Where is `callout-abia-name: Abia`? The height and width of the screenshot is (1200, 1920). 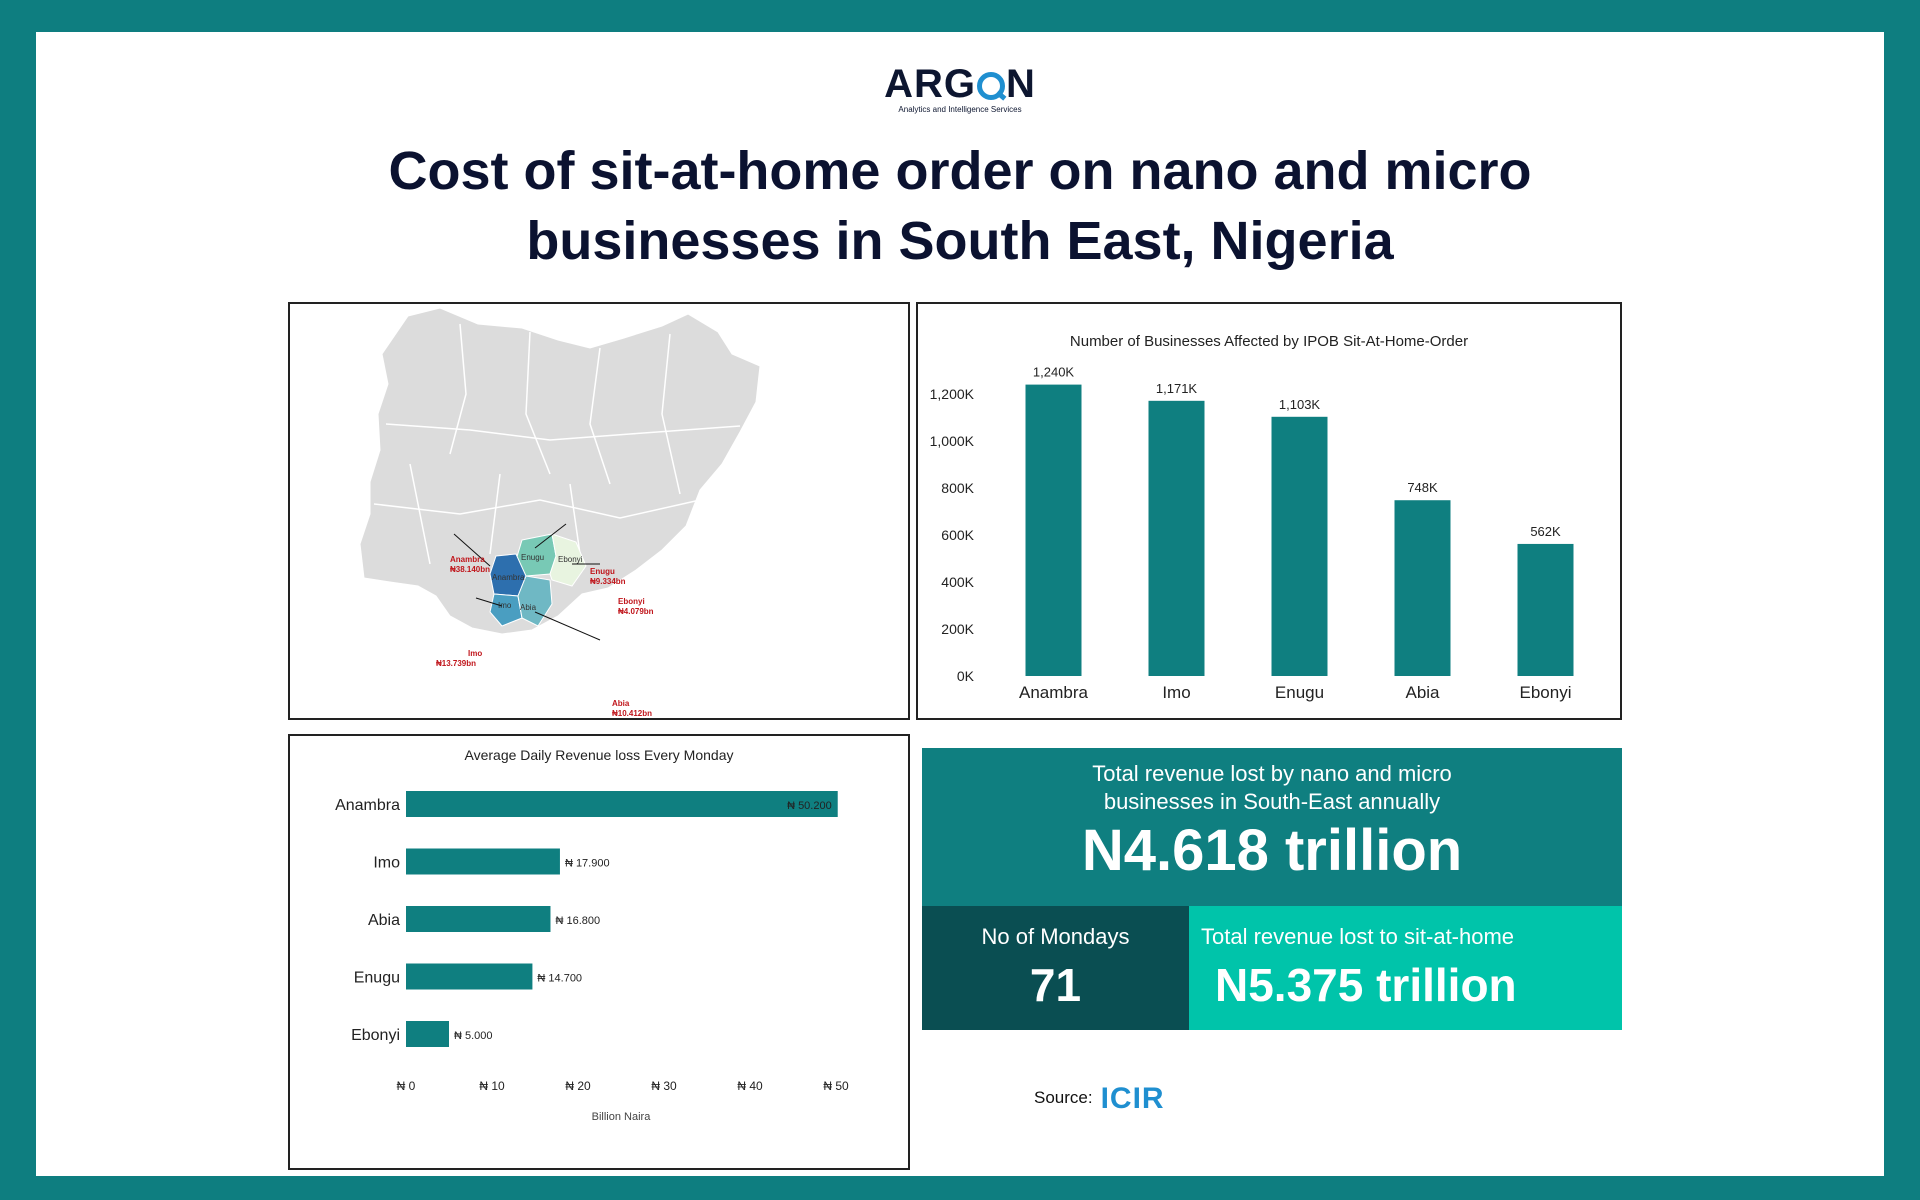 callout-abia-name: Abia is located at coordinates (621, 703).